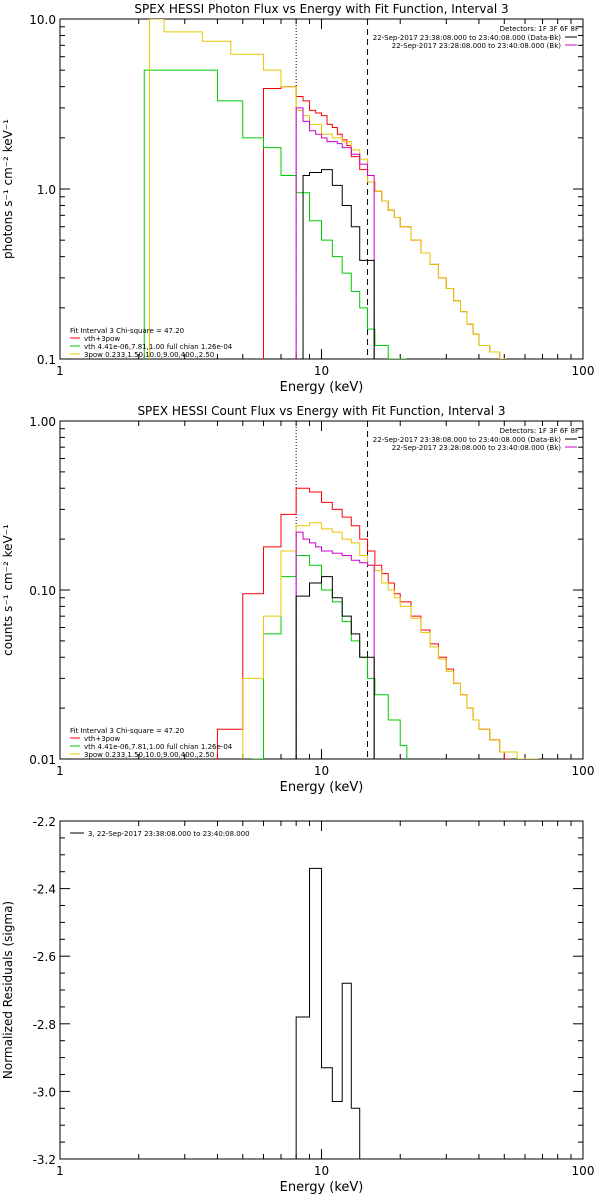 This screenshot has width=600, height=1200. Describe the element at coordinates (44, 1092) in the screenshot. I see `y-tick-label: -3.0` at that location.